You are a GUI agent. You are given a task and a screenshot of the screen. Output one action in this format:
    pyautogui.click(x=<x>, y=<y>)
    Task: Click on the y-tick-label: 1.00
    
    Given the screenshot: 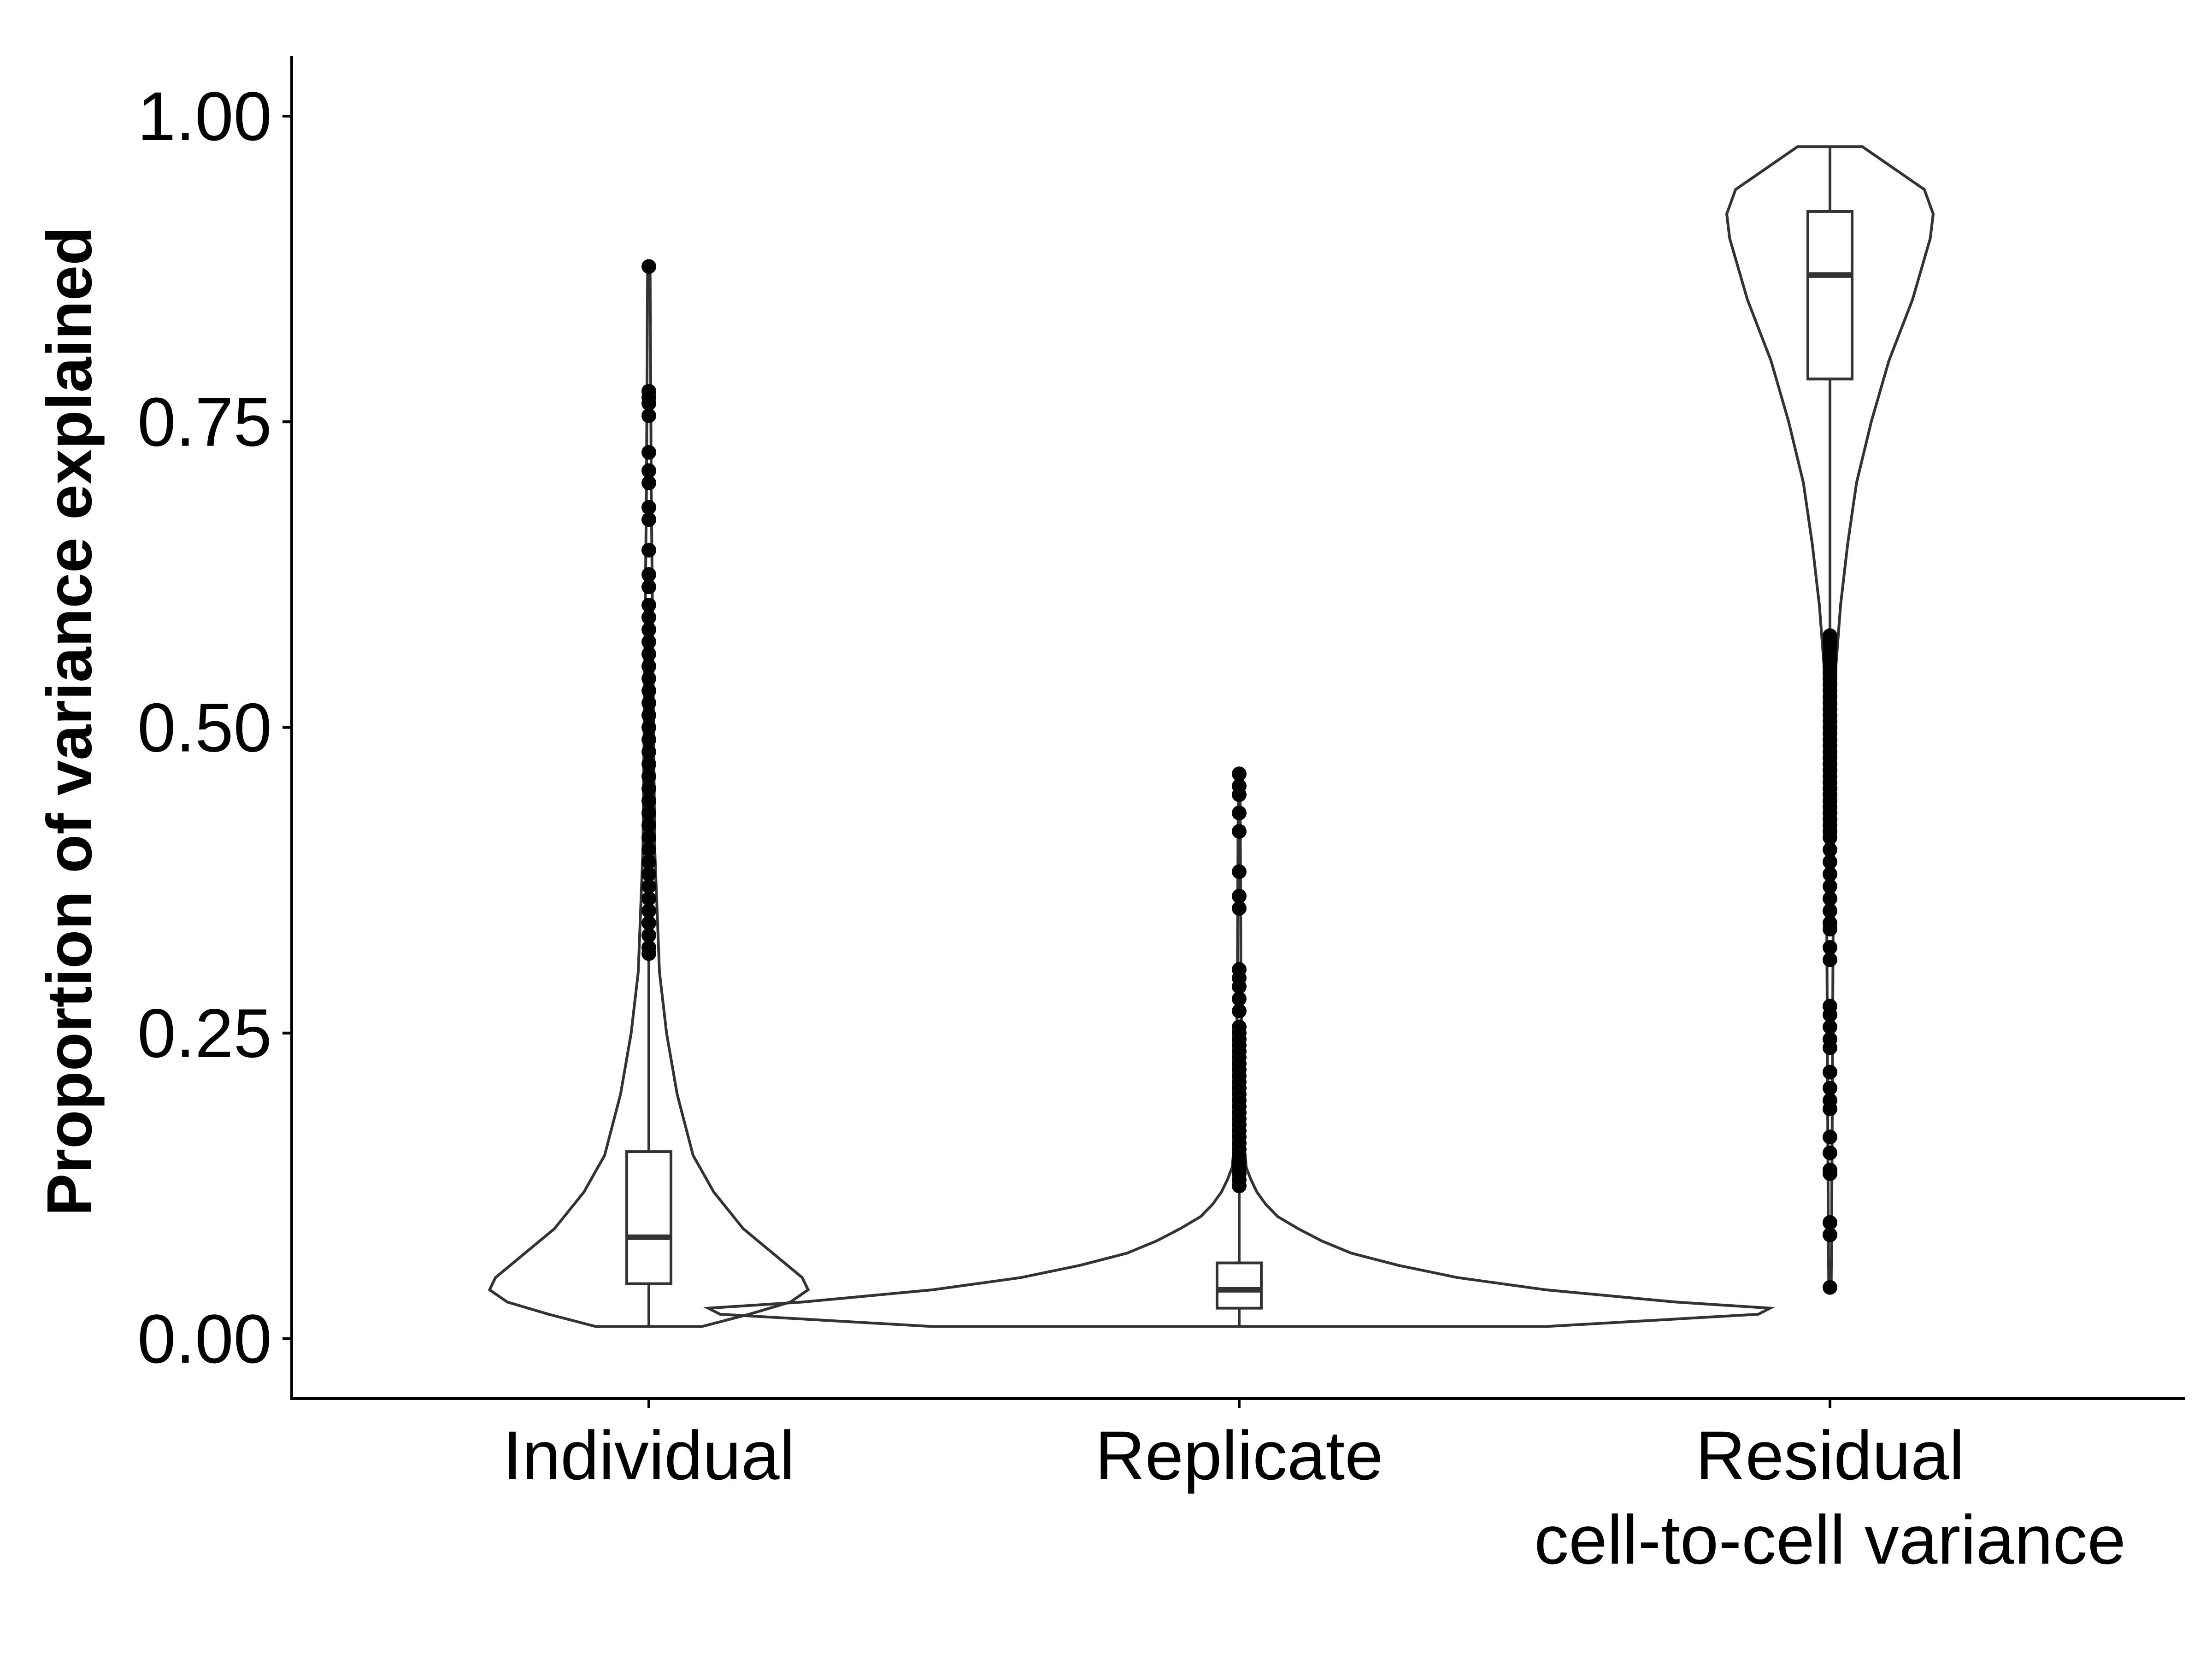 What is the action you would take?
    pyautogui.click(x=204, y=116)
    